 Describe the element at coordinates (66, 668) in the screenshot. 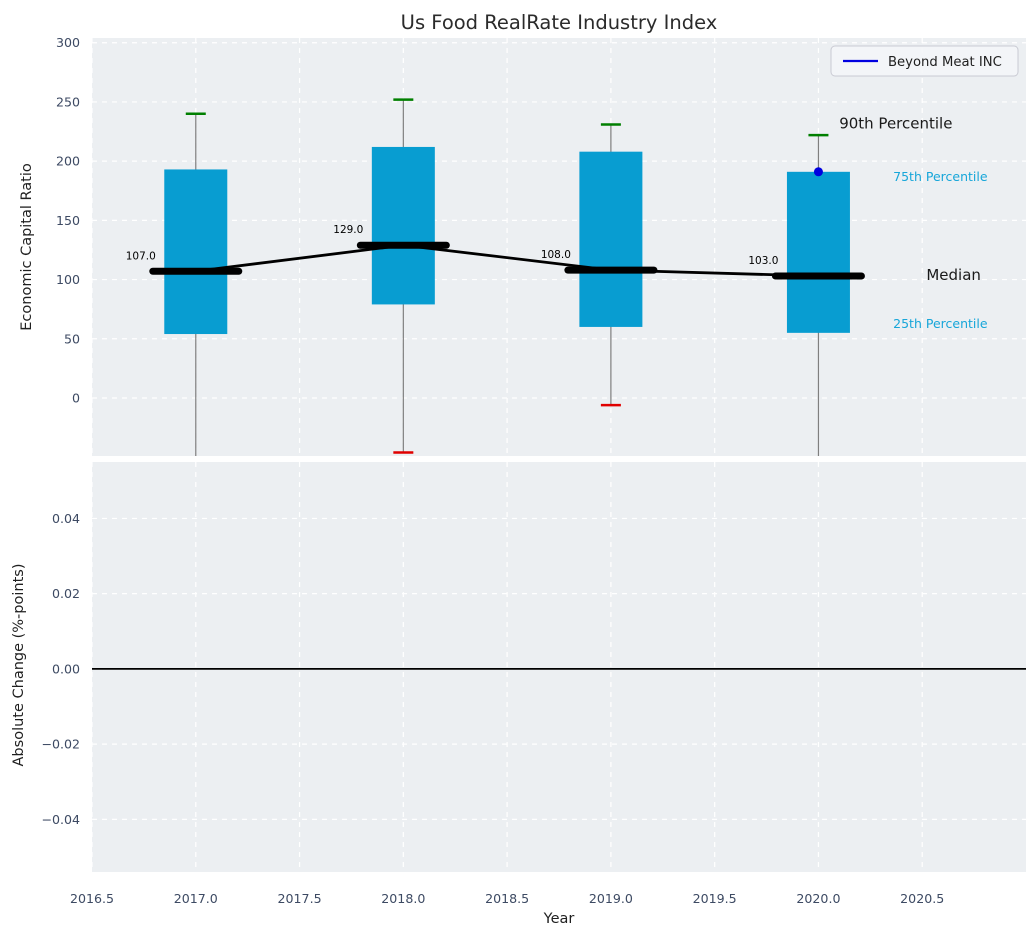

I see `y-tick-label-bottom: 0.00` at that location.